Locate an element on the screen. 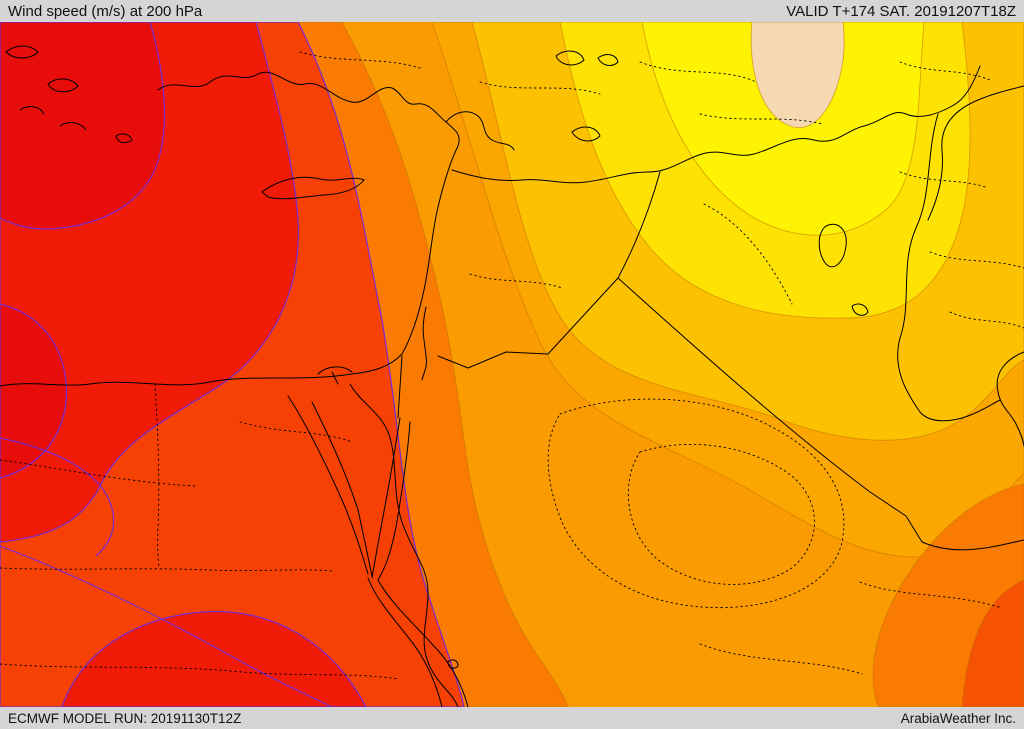 The image size is (1024, 729). coastline-iskenderun is located at coordinates (480, 131).